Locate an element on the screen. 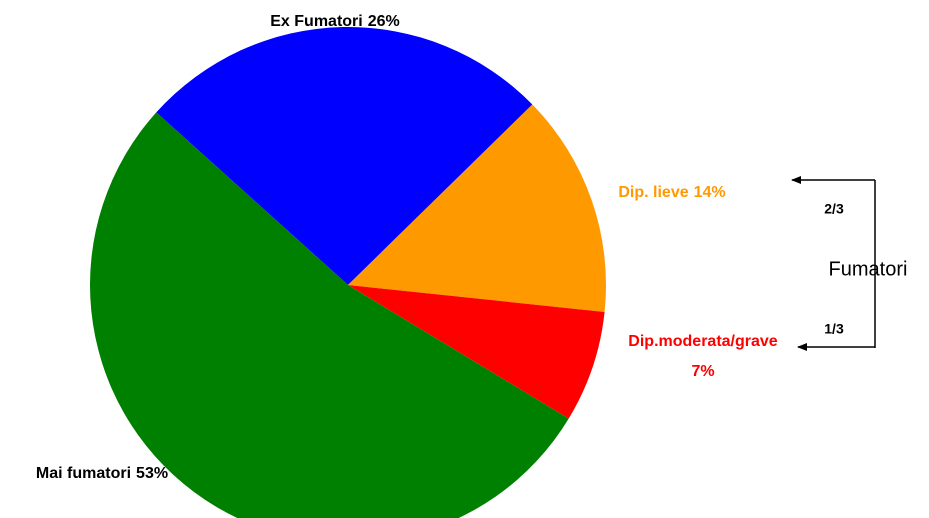 The height and width of the screenshot is (518, 929). slice-label: Mai fumatori 53% is located at coordinates (102, 473).